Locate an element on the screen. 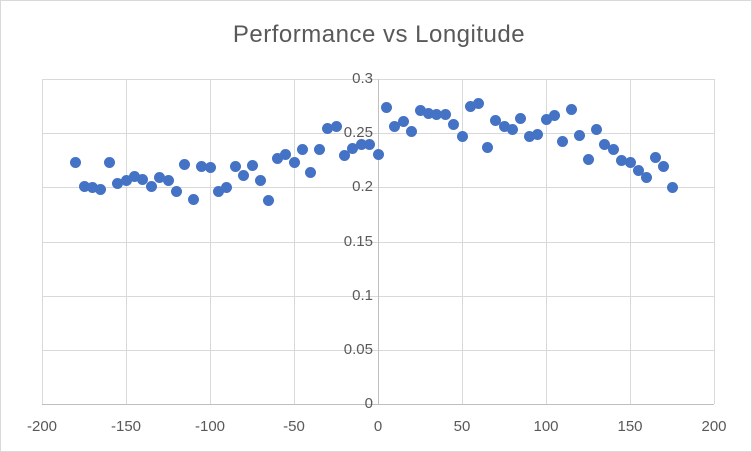  x-axis-line is located at coordinates (378, 404).